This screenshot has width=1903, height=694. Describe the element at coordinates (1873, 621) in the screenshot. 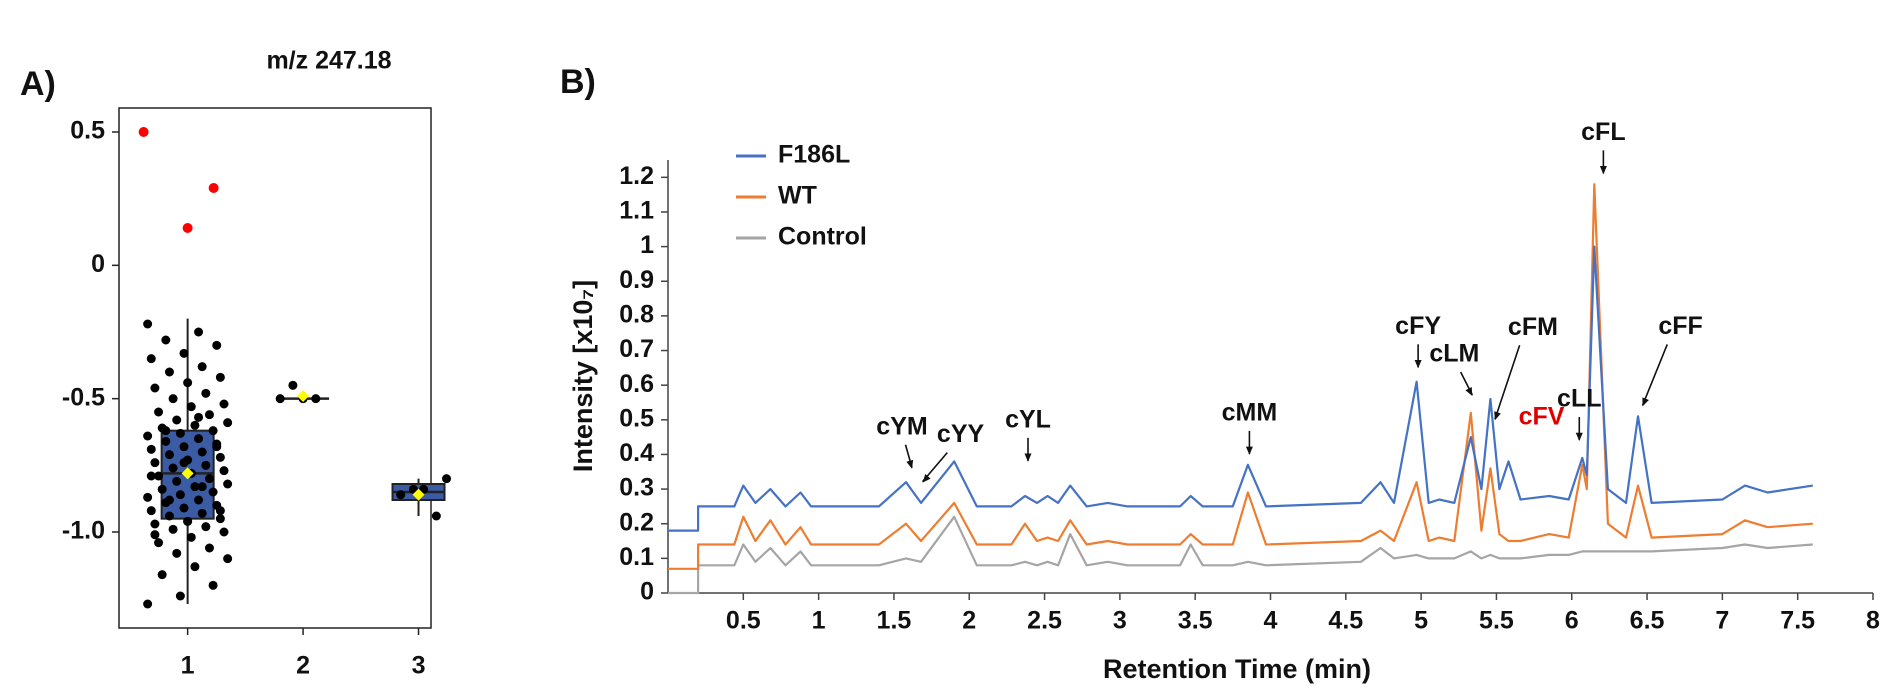

I see `x-tick-label: 8` at that location.